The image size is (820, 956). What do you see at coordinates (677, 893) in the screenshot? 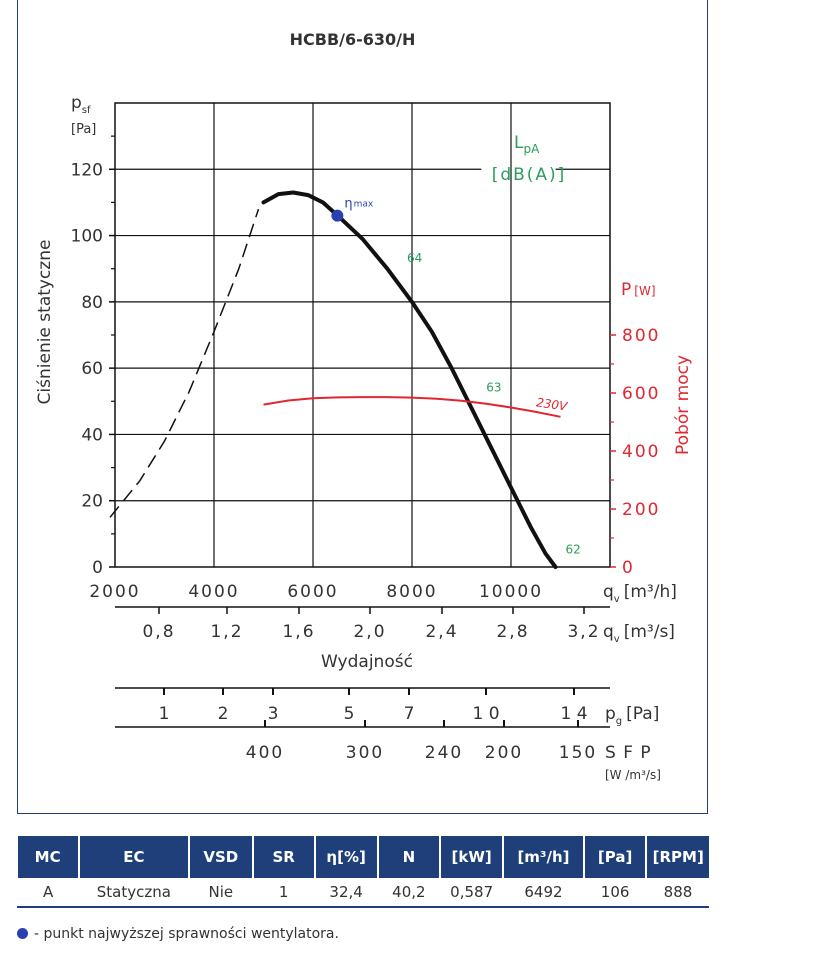
I see `table-cell: 888` at bounding box center [677, 893].